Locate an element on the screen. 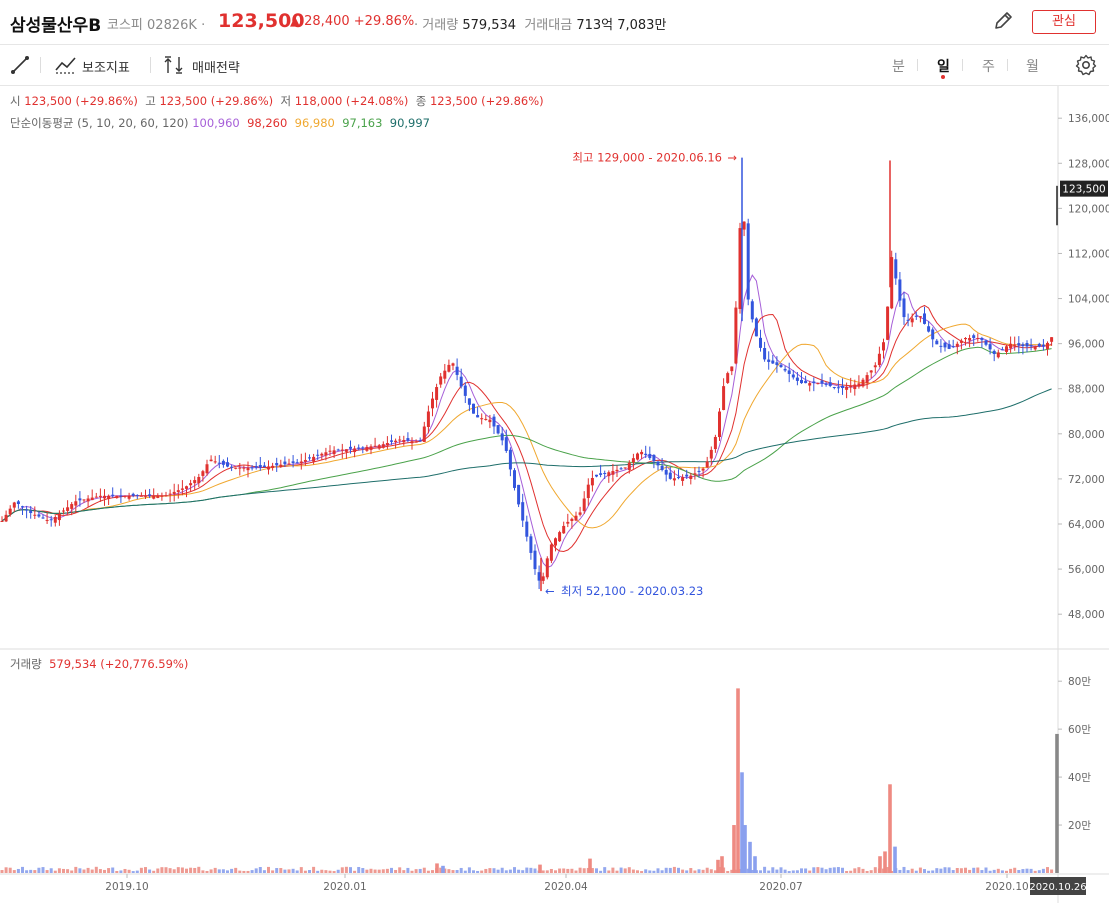 This screenshot has width=1109, height=903. gear-icon is located at coordinates (1086, 65).